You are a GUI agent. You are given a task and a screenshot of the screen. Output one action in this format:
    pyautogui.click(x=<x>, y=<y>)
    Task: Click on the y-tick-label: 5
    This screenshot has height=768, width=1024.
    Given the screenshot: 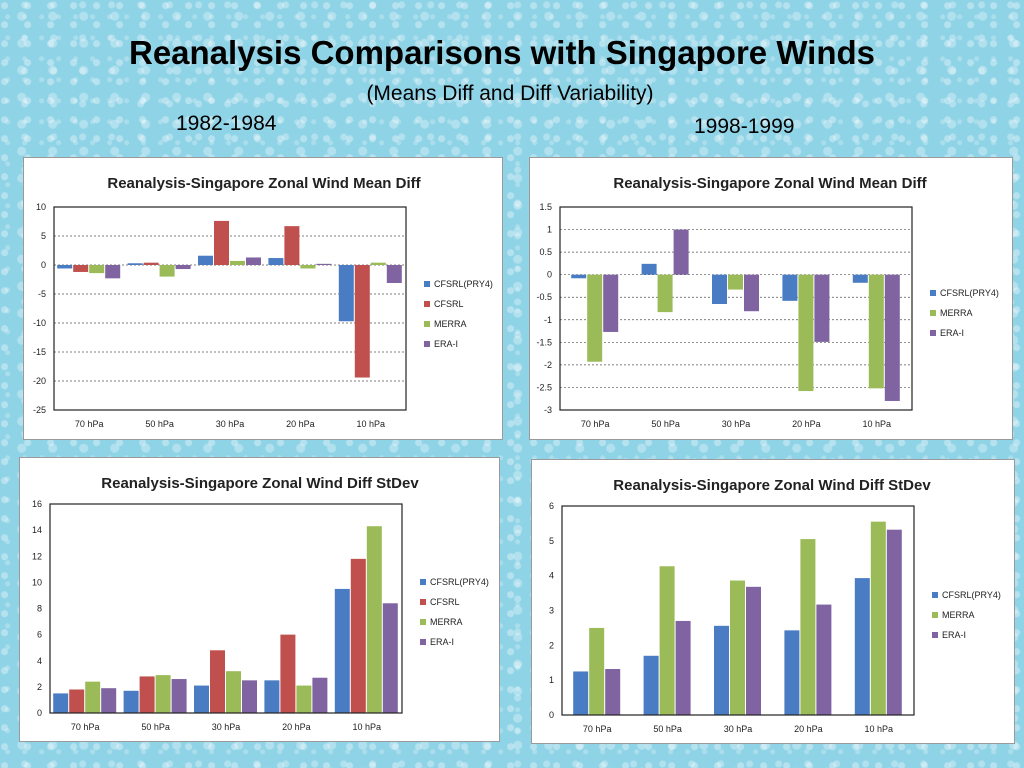 What is the action you would take?
    pyautogui.click(x=43, y=236)
    